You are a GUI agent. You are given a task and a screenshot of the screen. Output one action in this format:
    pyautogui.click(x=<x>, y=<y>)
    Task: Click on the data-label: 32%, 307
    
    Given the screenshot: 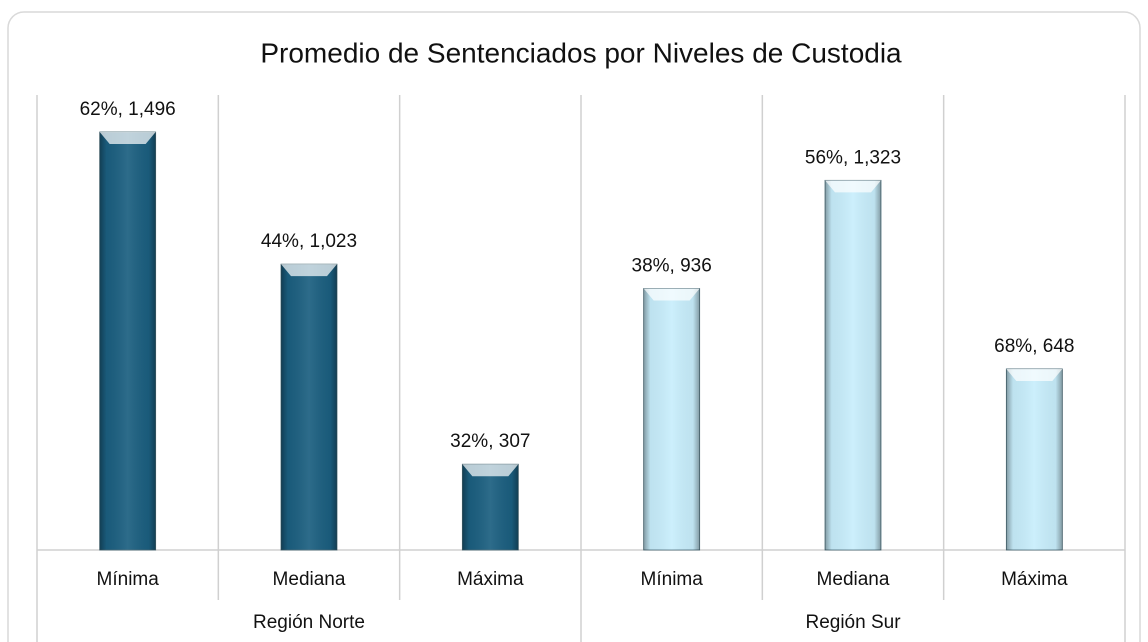 What is the action you would take?
    pyautogui.click(x=490, y=441)
    